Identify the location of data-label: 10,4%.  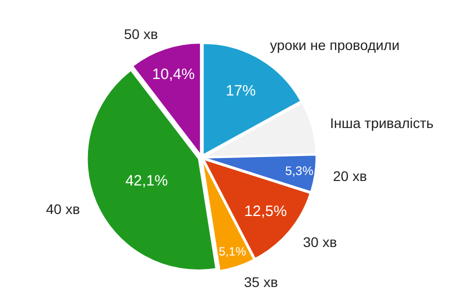
(173, 75).